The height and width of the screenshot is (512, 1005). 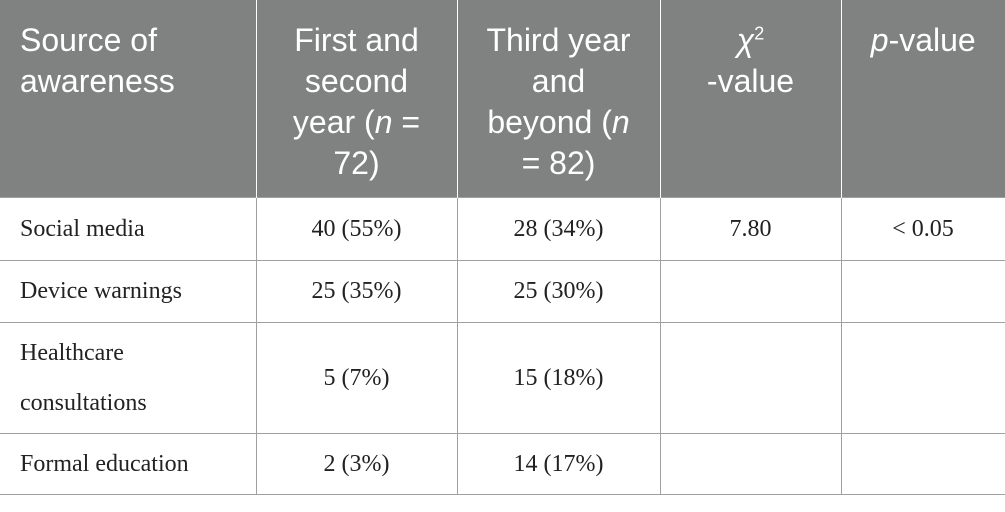 What do you see at coordinates (355, 81) in the screenshot?
I see `header-text: First and second year` at bounding box center [355, 81].